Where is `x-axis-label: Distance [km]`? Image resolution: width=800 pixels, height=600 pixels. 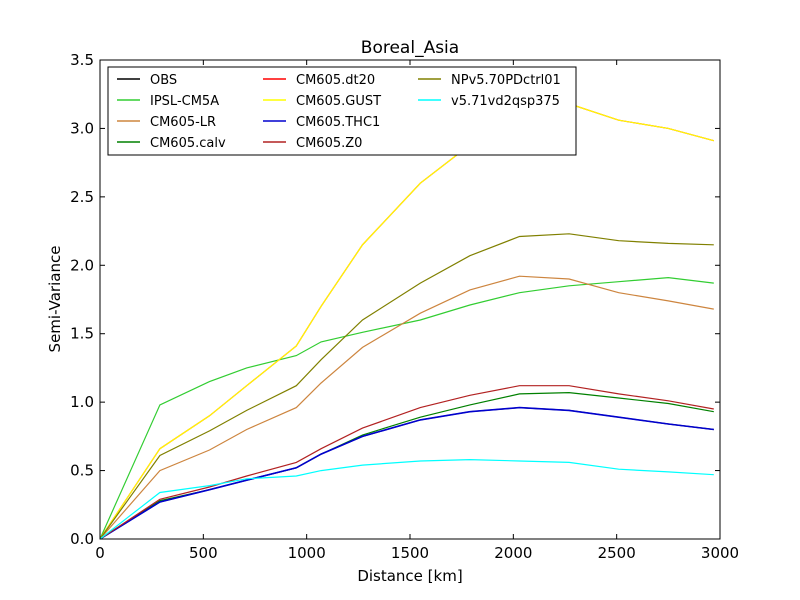 x-axis-label: Distance [km] is located at coordinates (409, 576).